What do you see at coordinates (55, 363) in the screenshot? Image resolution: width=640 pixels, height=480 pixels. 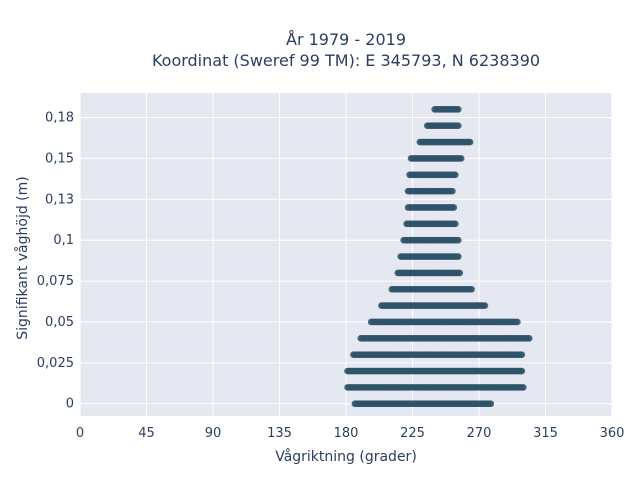 I see `y-tick-label: 0,025` at bounding box center [55, 363].